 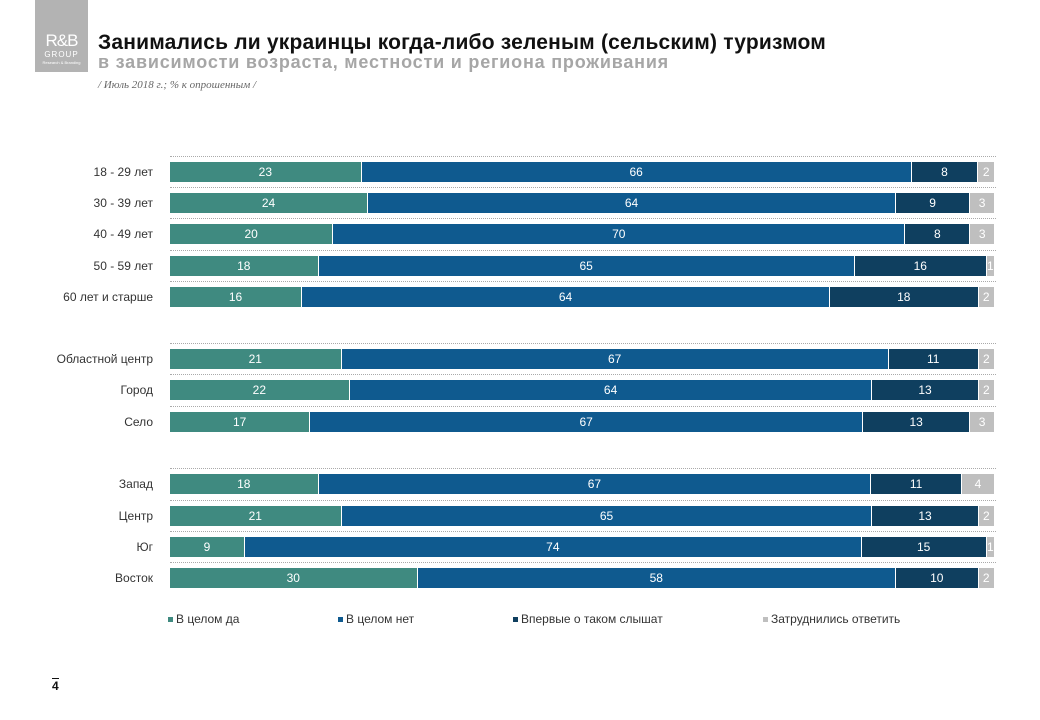 What do you see at coordinates (656, 578) in the screenshot?
I see `bar-segment: 58` at bounding box center [656, 578].